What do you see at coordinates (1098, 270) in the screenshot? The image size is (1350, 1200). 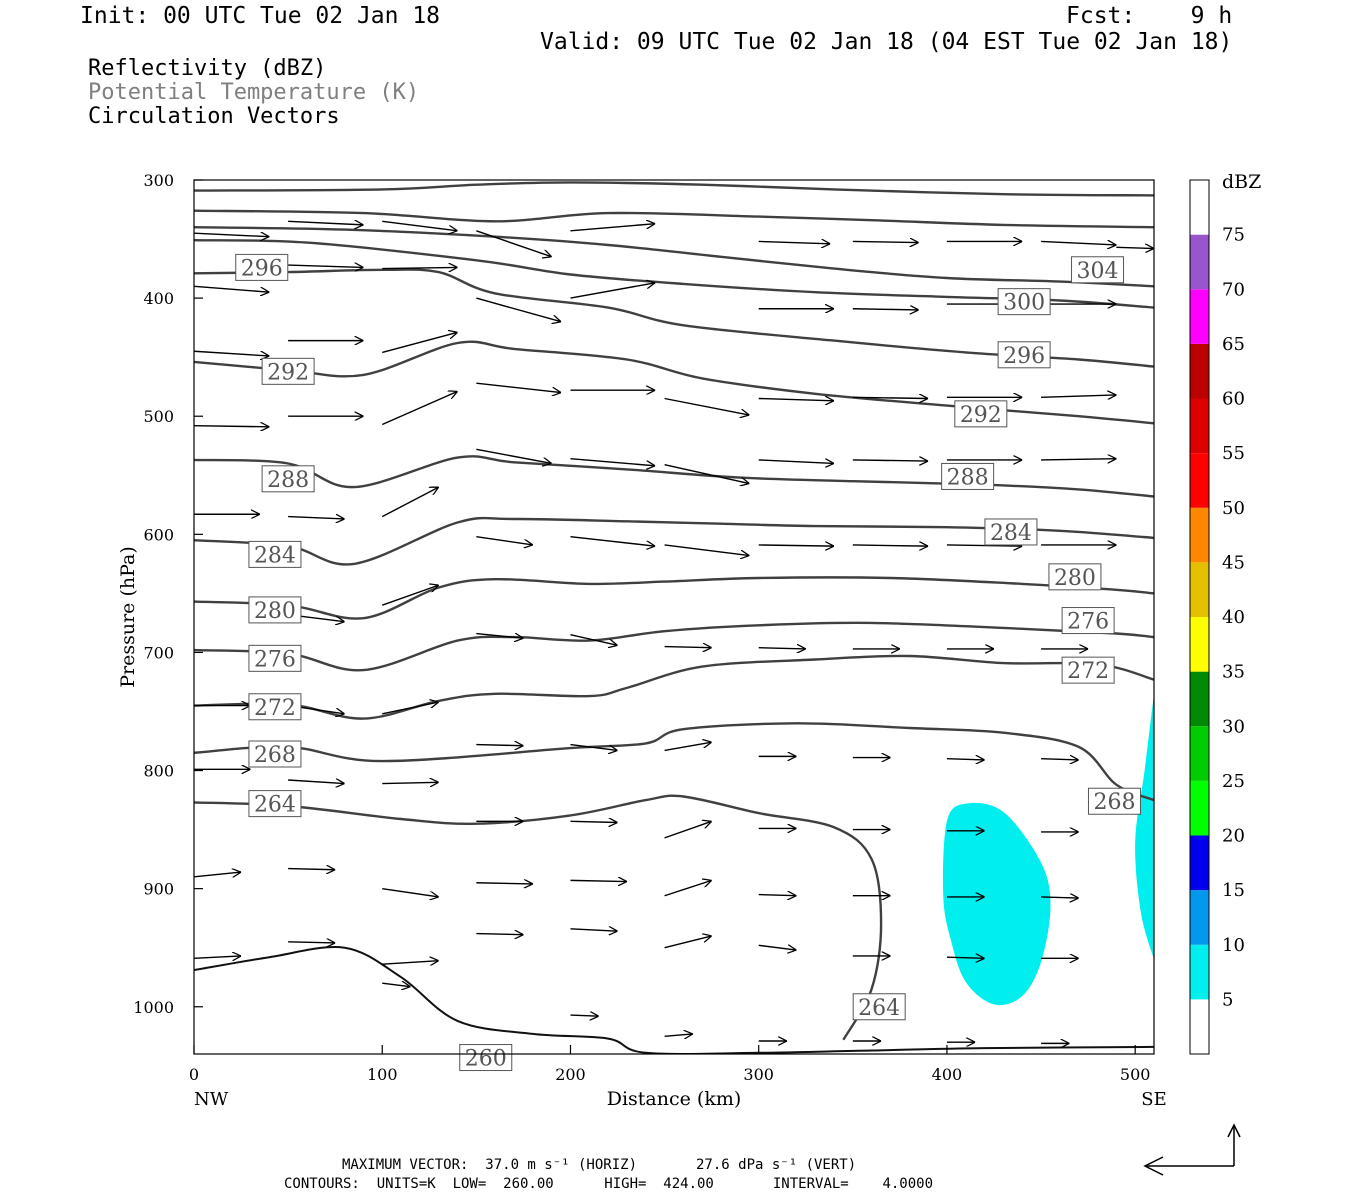 I see `contour-label: 304` at bounding box center [1098, 270].